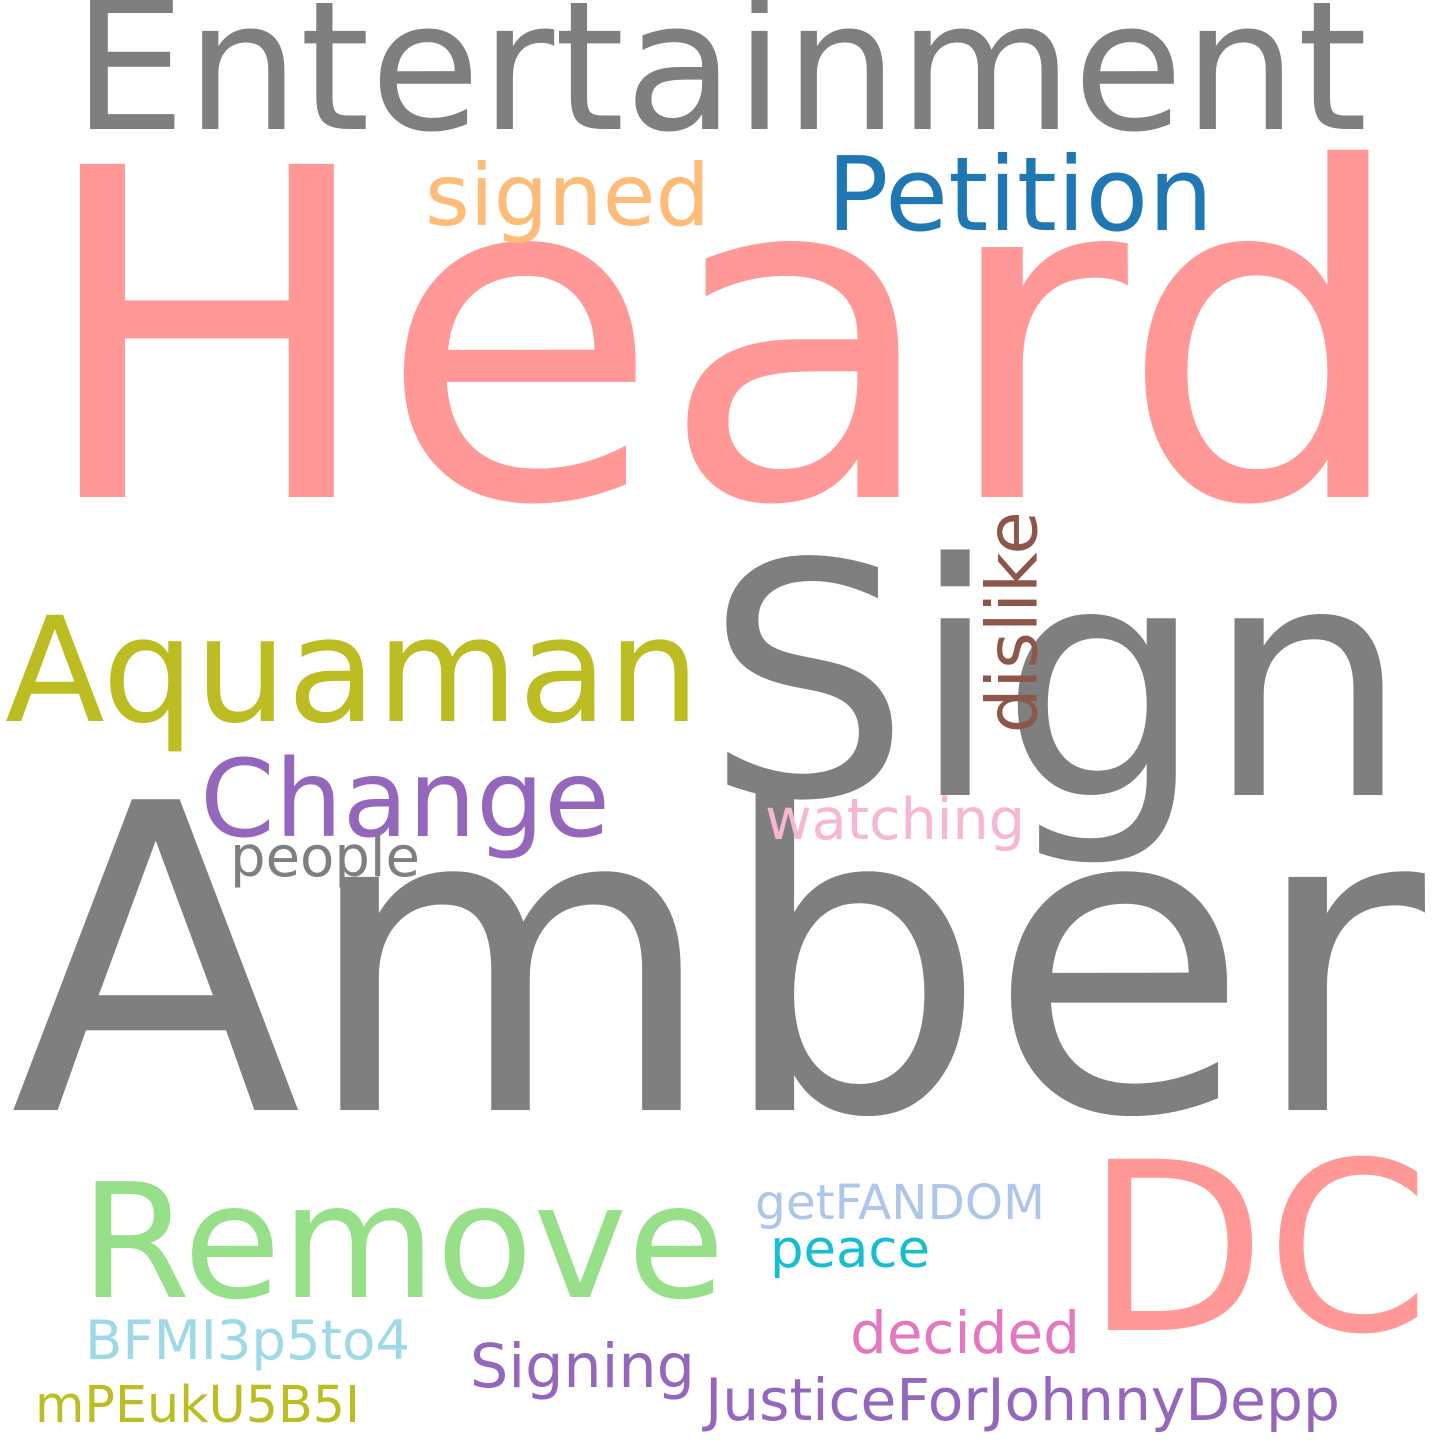 The height and width of the screenshot is (1440, 1440). What do you see at coordinates (1057, 683) in the screenshot?
I see `word-sign: Sign` at bounding box center [1057, 683].